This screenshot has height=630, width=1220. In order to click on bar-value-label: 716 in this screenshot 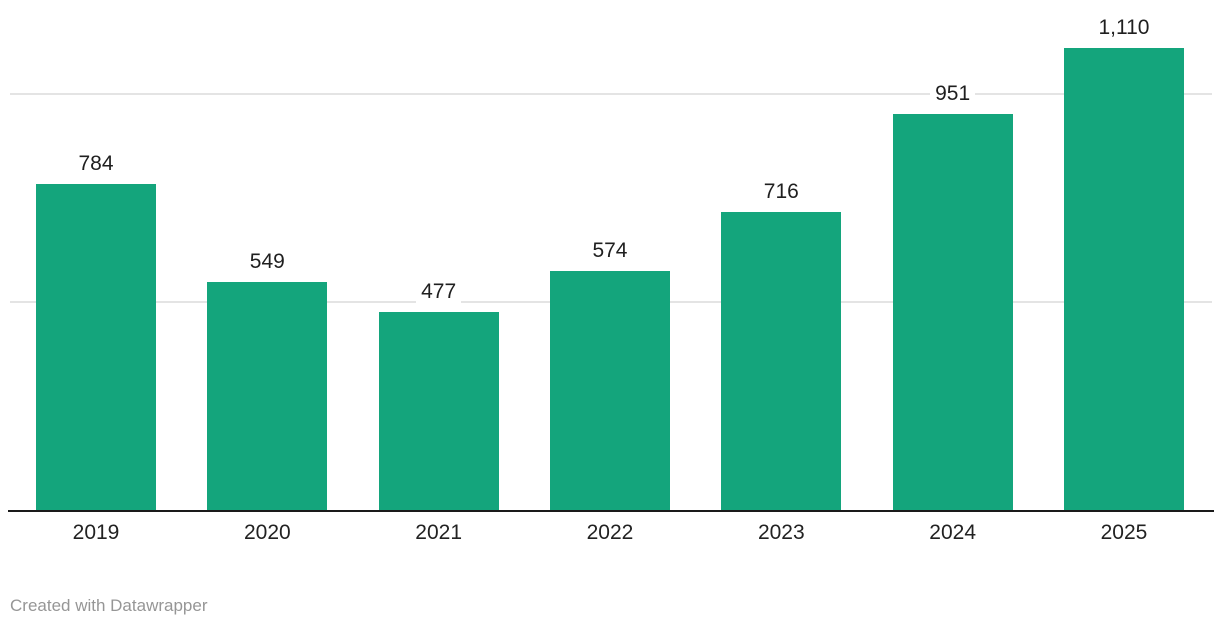, I will do `click(781, 192)`.